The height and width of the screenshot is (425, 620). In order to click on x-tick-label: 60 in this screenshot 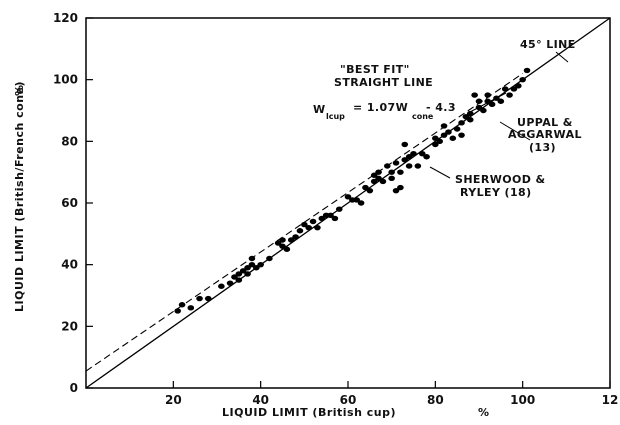, I will do `click(348, 400)`.